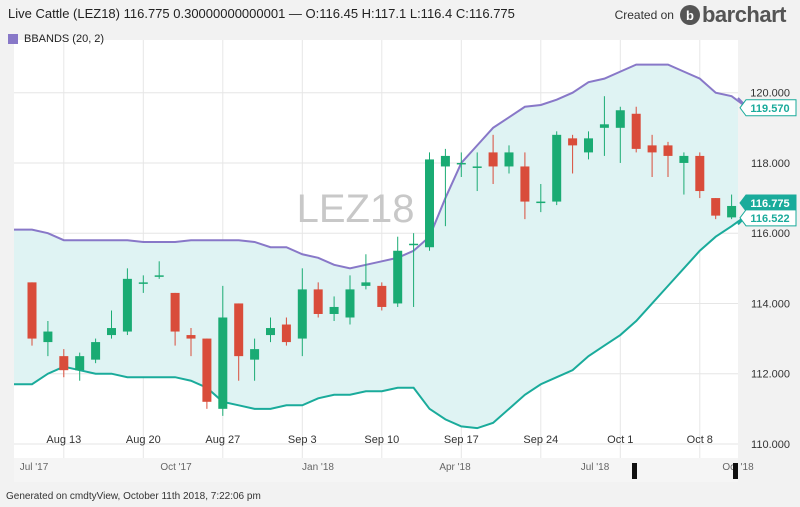 The image size is (800, 507). What do you see at coordinates (176, 467) in the screenshot?
I see `navigator-label: Oct '17` at bounding box center [176, 467].